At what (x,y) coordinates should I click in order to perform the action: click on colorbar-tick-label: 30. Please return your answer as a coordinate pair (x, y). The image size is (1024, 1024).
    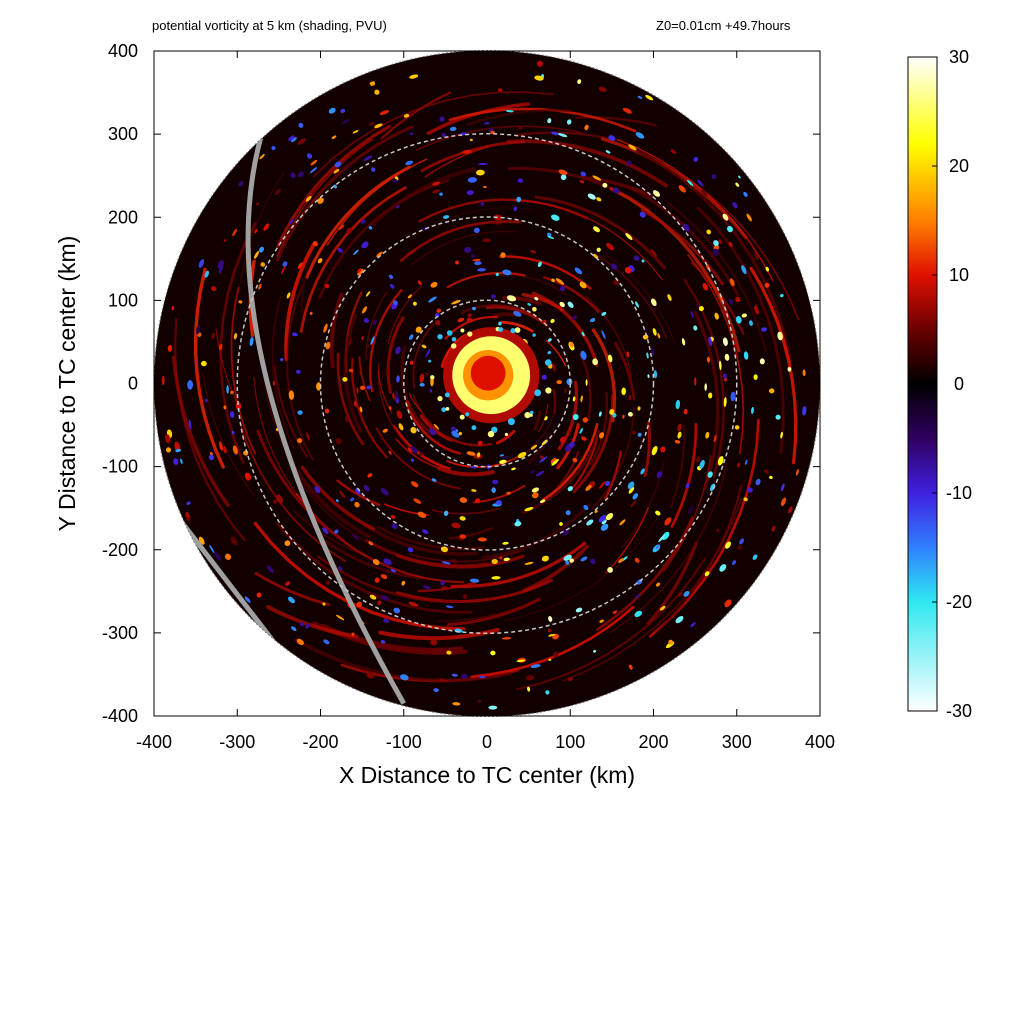
    Looking at the image, I should click on (959, 57).